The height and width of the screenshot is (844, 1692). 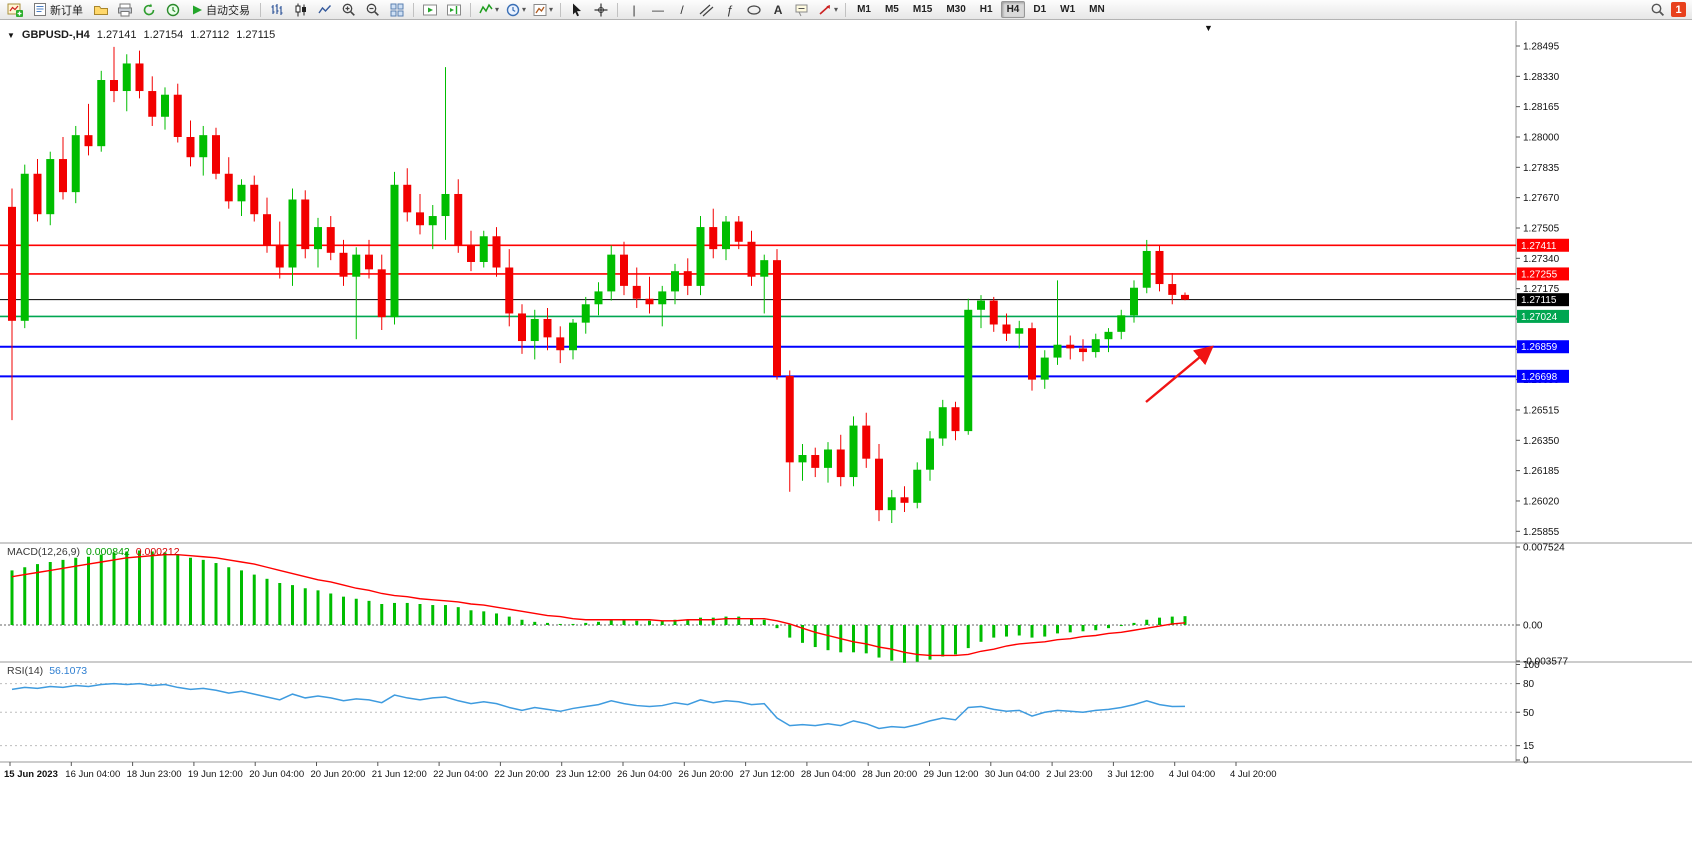 What do you see at coordinates (515, 10) in the screenshot?
I see `periods-button: ▾` at bounding box center [515, 10].